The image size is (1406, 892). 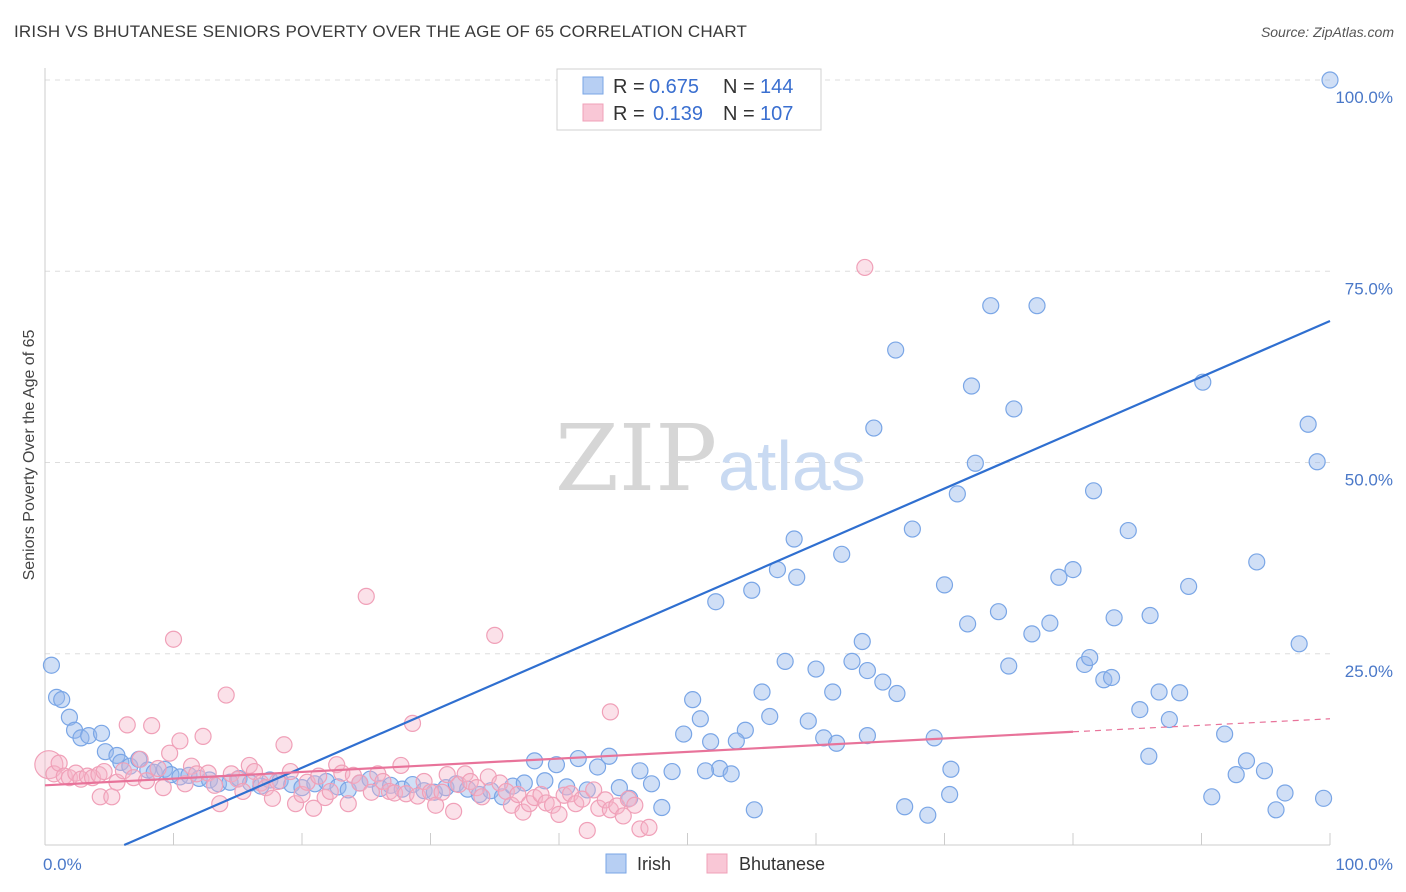 What do you see at coordinates (674, 87) in the screenshot?
I see `legend-irish-r-value: 0.675` at bounding box center [674, 87].